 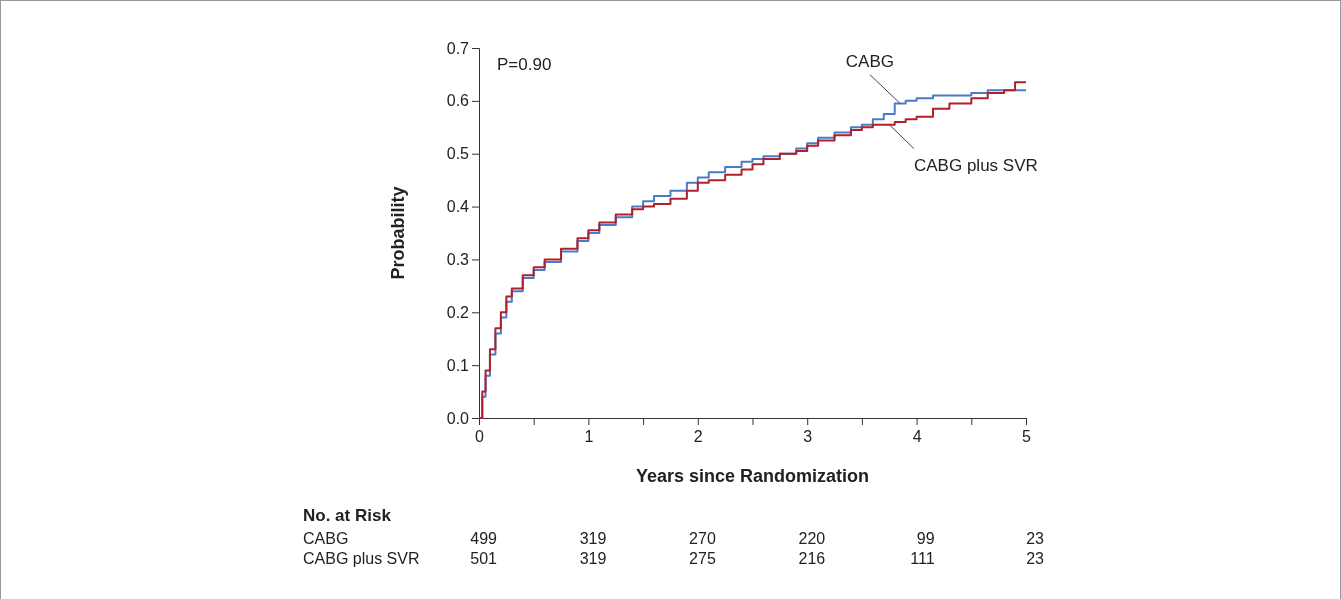 What do you see at coordinates (458, 260) in the screenshot?
I see `y-tick-label: 0.3` at bounding box center [458, 260].